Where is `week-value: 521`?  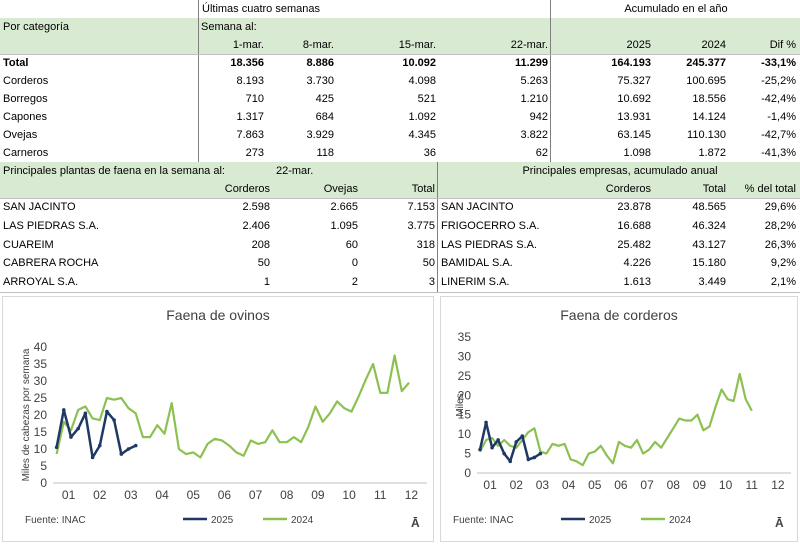
week-value: 521 is located at coordinates (426, 99).